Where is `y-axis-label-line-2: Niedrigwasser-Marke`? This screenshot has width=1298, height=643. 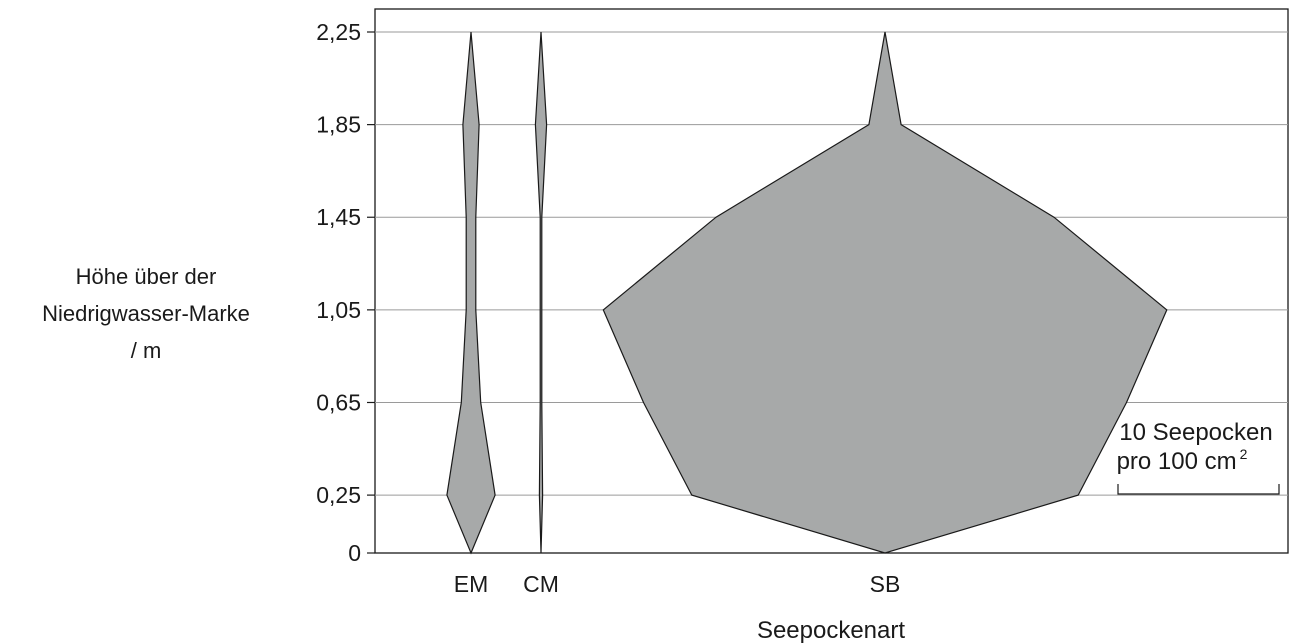 y-axis-label-line-2: Niedrigwasser-Marke is located at coordinates (146, 313).